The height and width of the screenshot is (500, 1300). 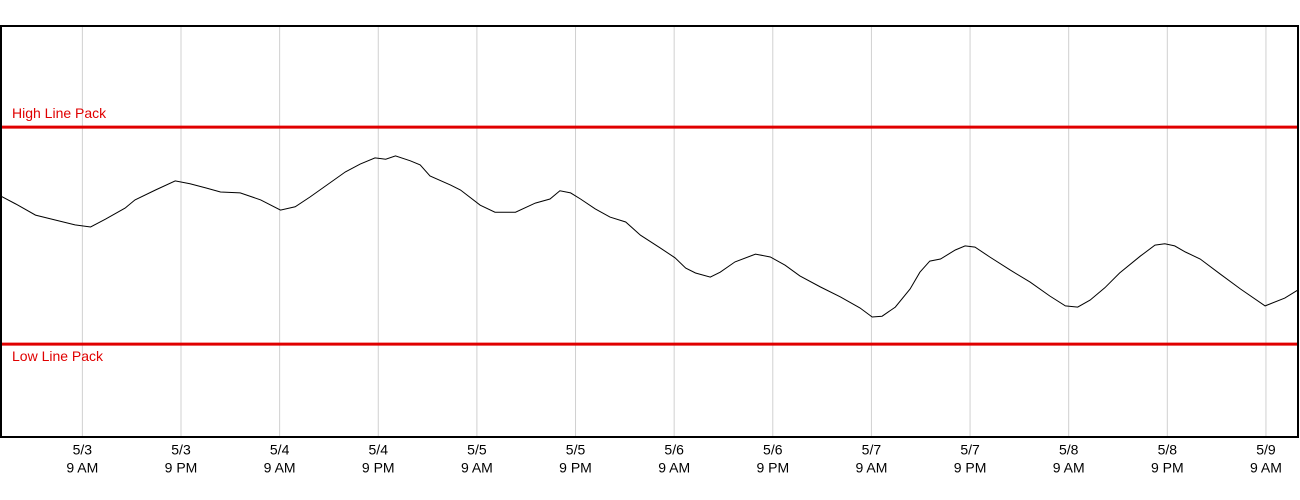 What do you see at coordinates (58, 356) in the screenshot?
I see `reference-label: Low Line Pack` at bounding box center [58, 356].